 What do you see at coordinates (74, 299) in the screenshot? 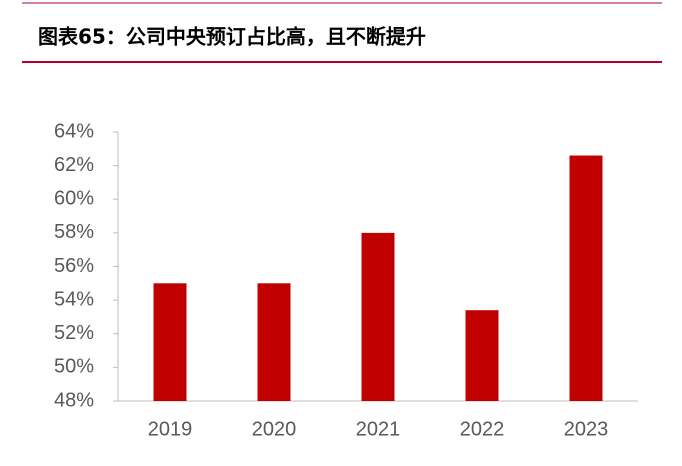
I see `y-tick-label: 54%` at bounding box center [74, 299].